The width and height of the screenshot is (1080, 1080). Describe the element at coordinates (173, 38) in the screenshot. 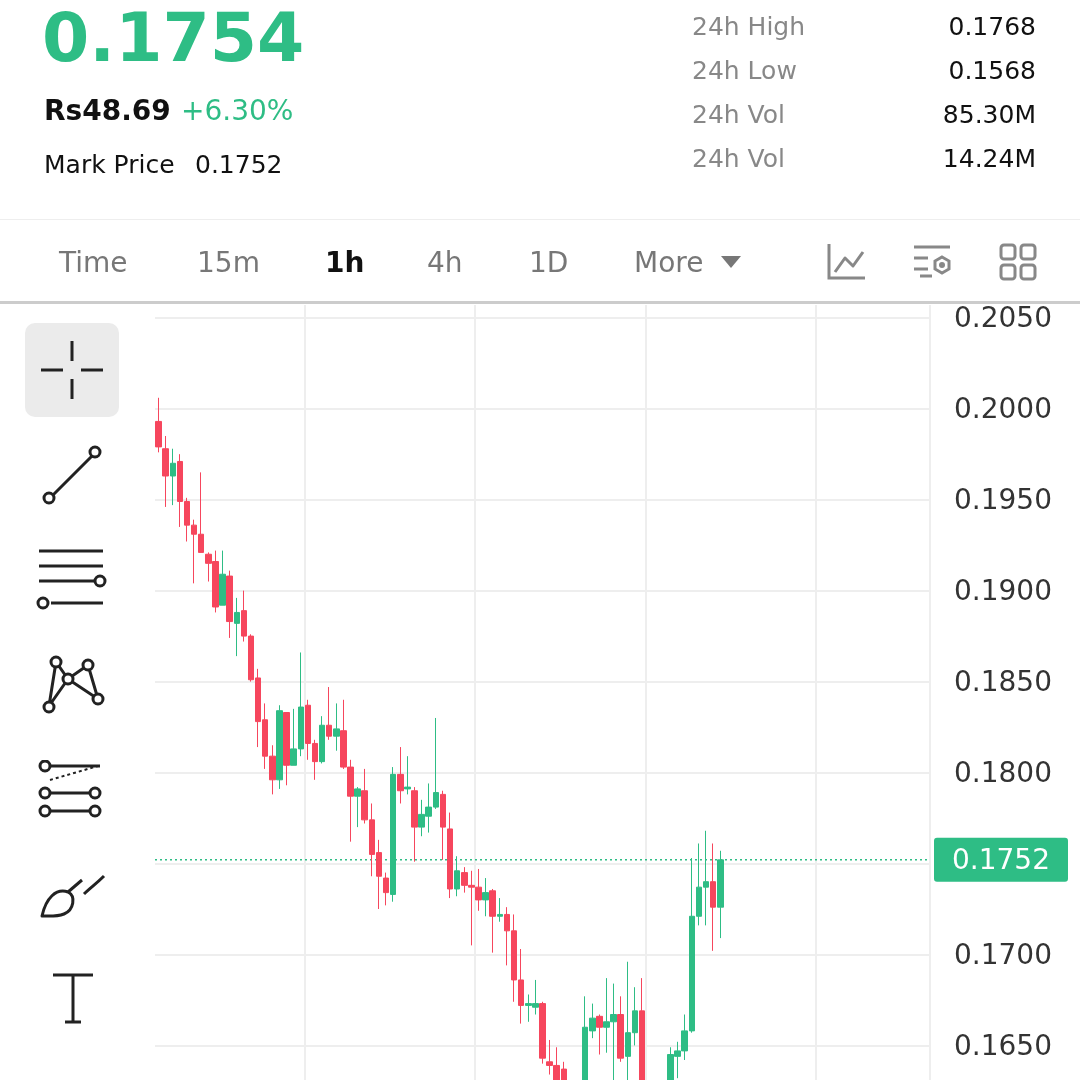

I see `text: 0.1754` at that location.